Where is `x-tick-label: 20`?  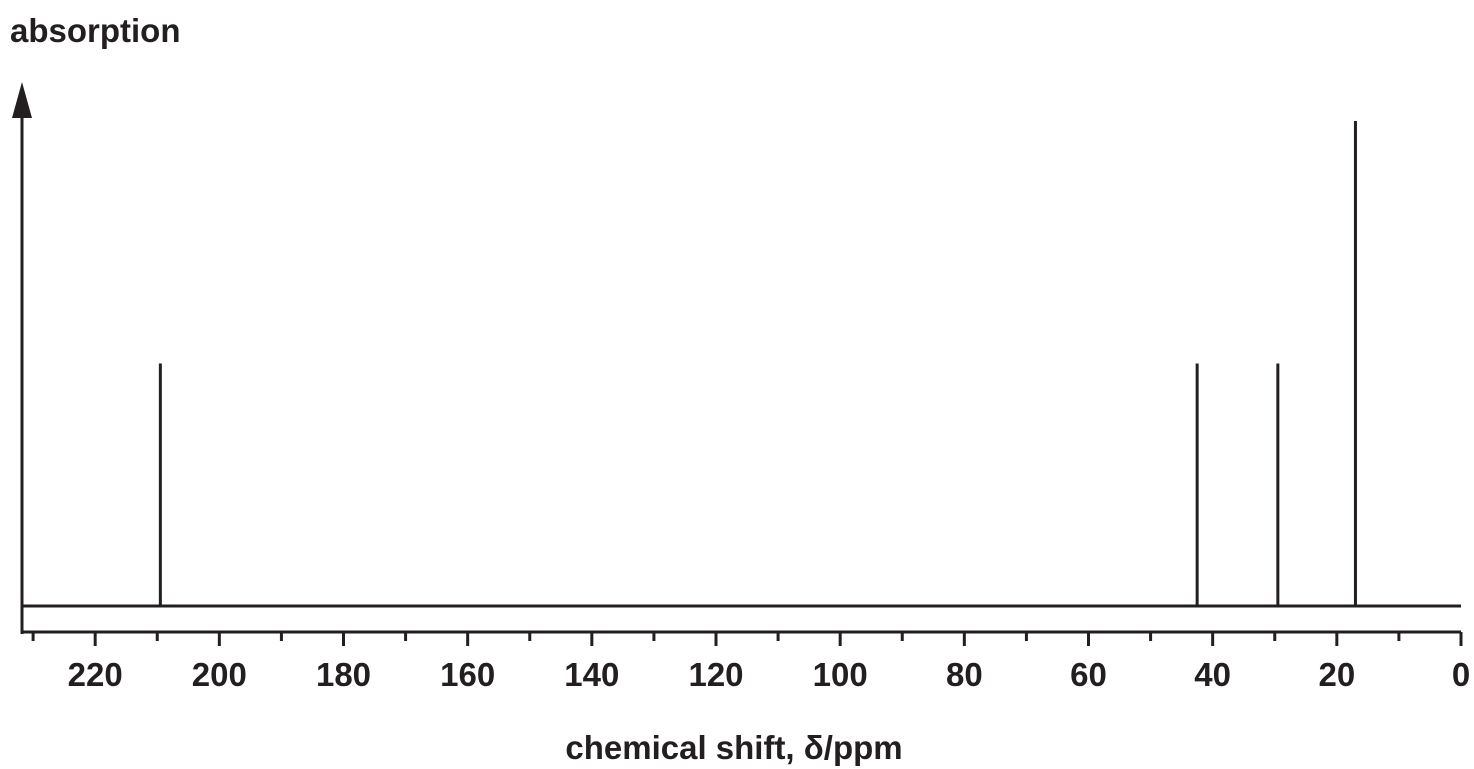 x-tick-label: 20 is located at coordinates (1336, 674).